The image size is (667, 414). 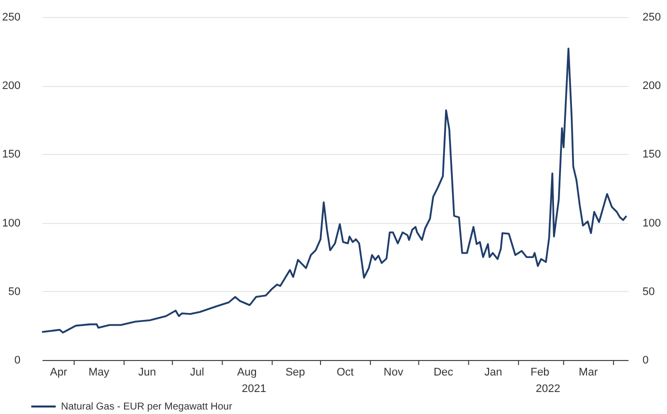 I want to click on x-tick-label: Jul, so click(x=197, y=372).